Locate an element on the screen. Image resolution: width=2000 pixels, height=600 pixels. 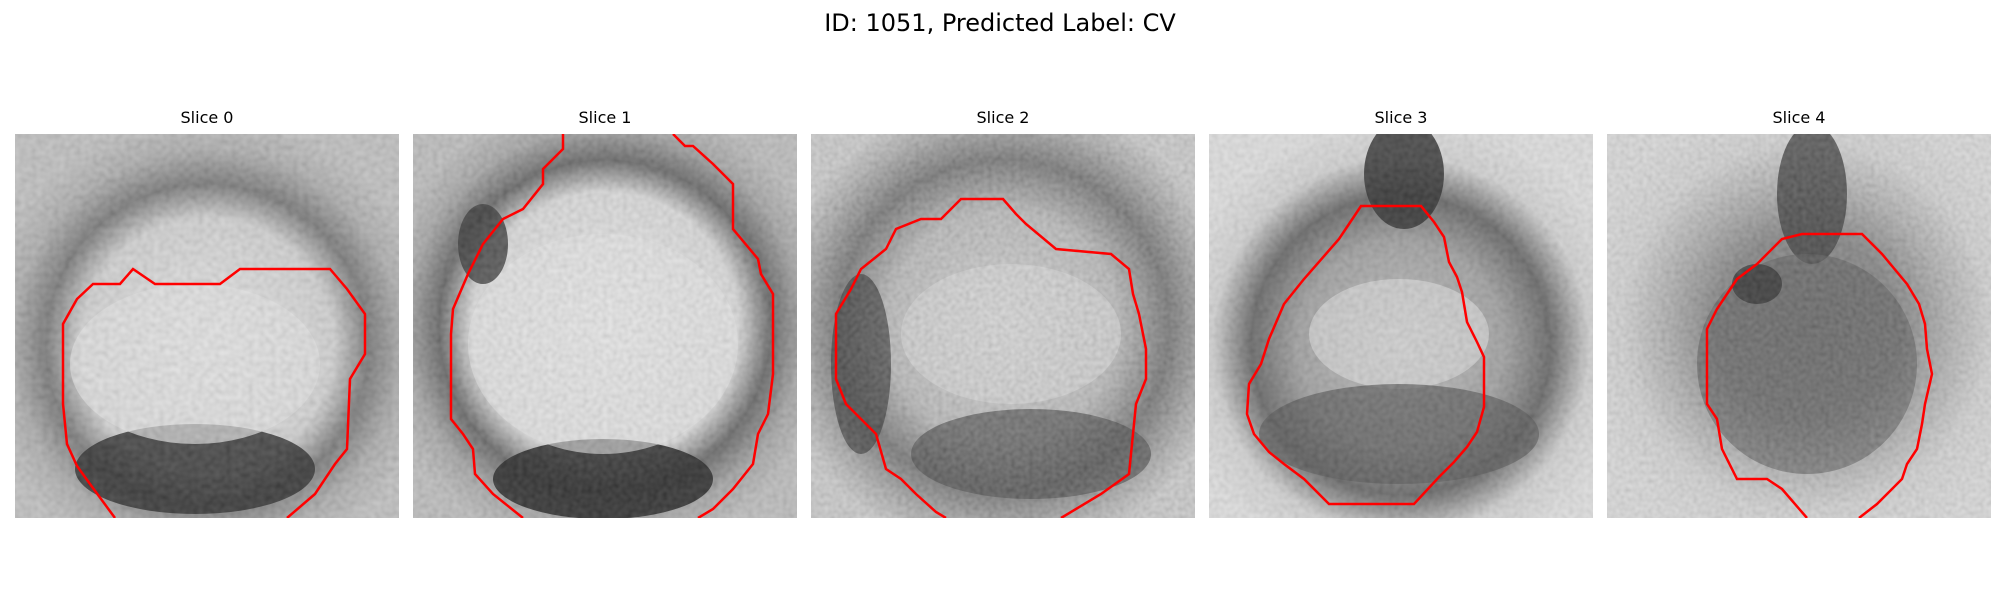
slice-panel-1: Slice 1 is located at coordinates (605, 313).